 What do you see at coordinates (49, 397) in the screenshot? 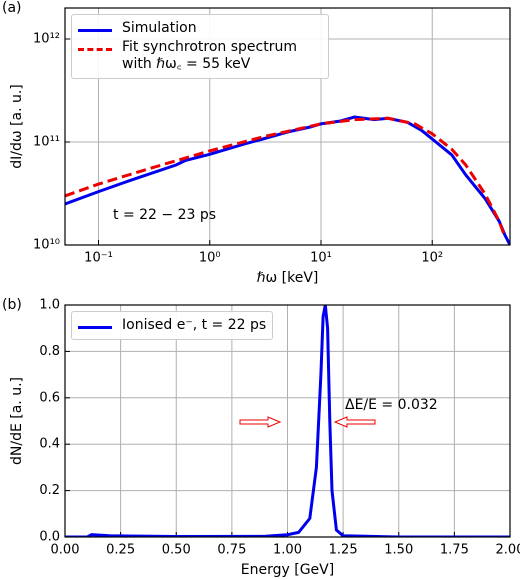
I see `y-tick-label: 0.6` at bounding box center [49, 397].